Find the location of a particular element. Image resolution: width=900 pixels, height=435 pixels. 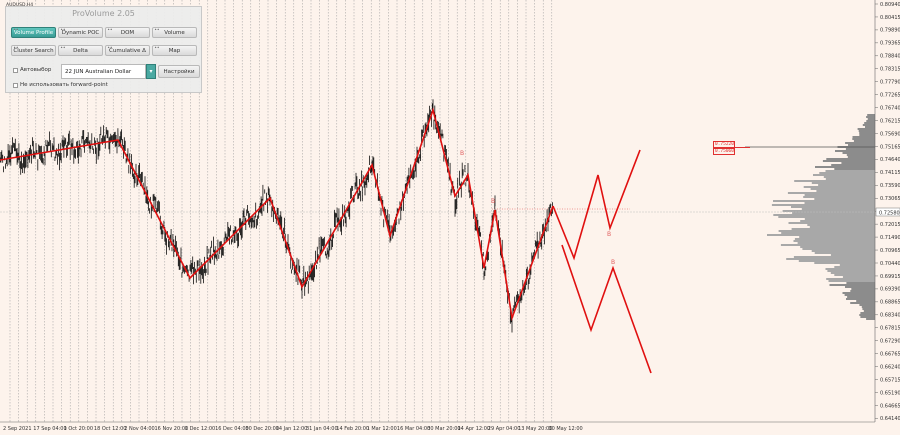

chevron-down-icon: ▾ is located at coordinates (151, 71).